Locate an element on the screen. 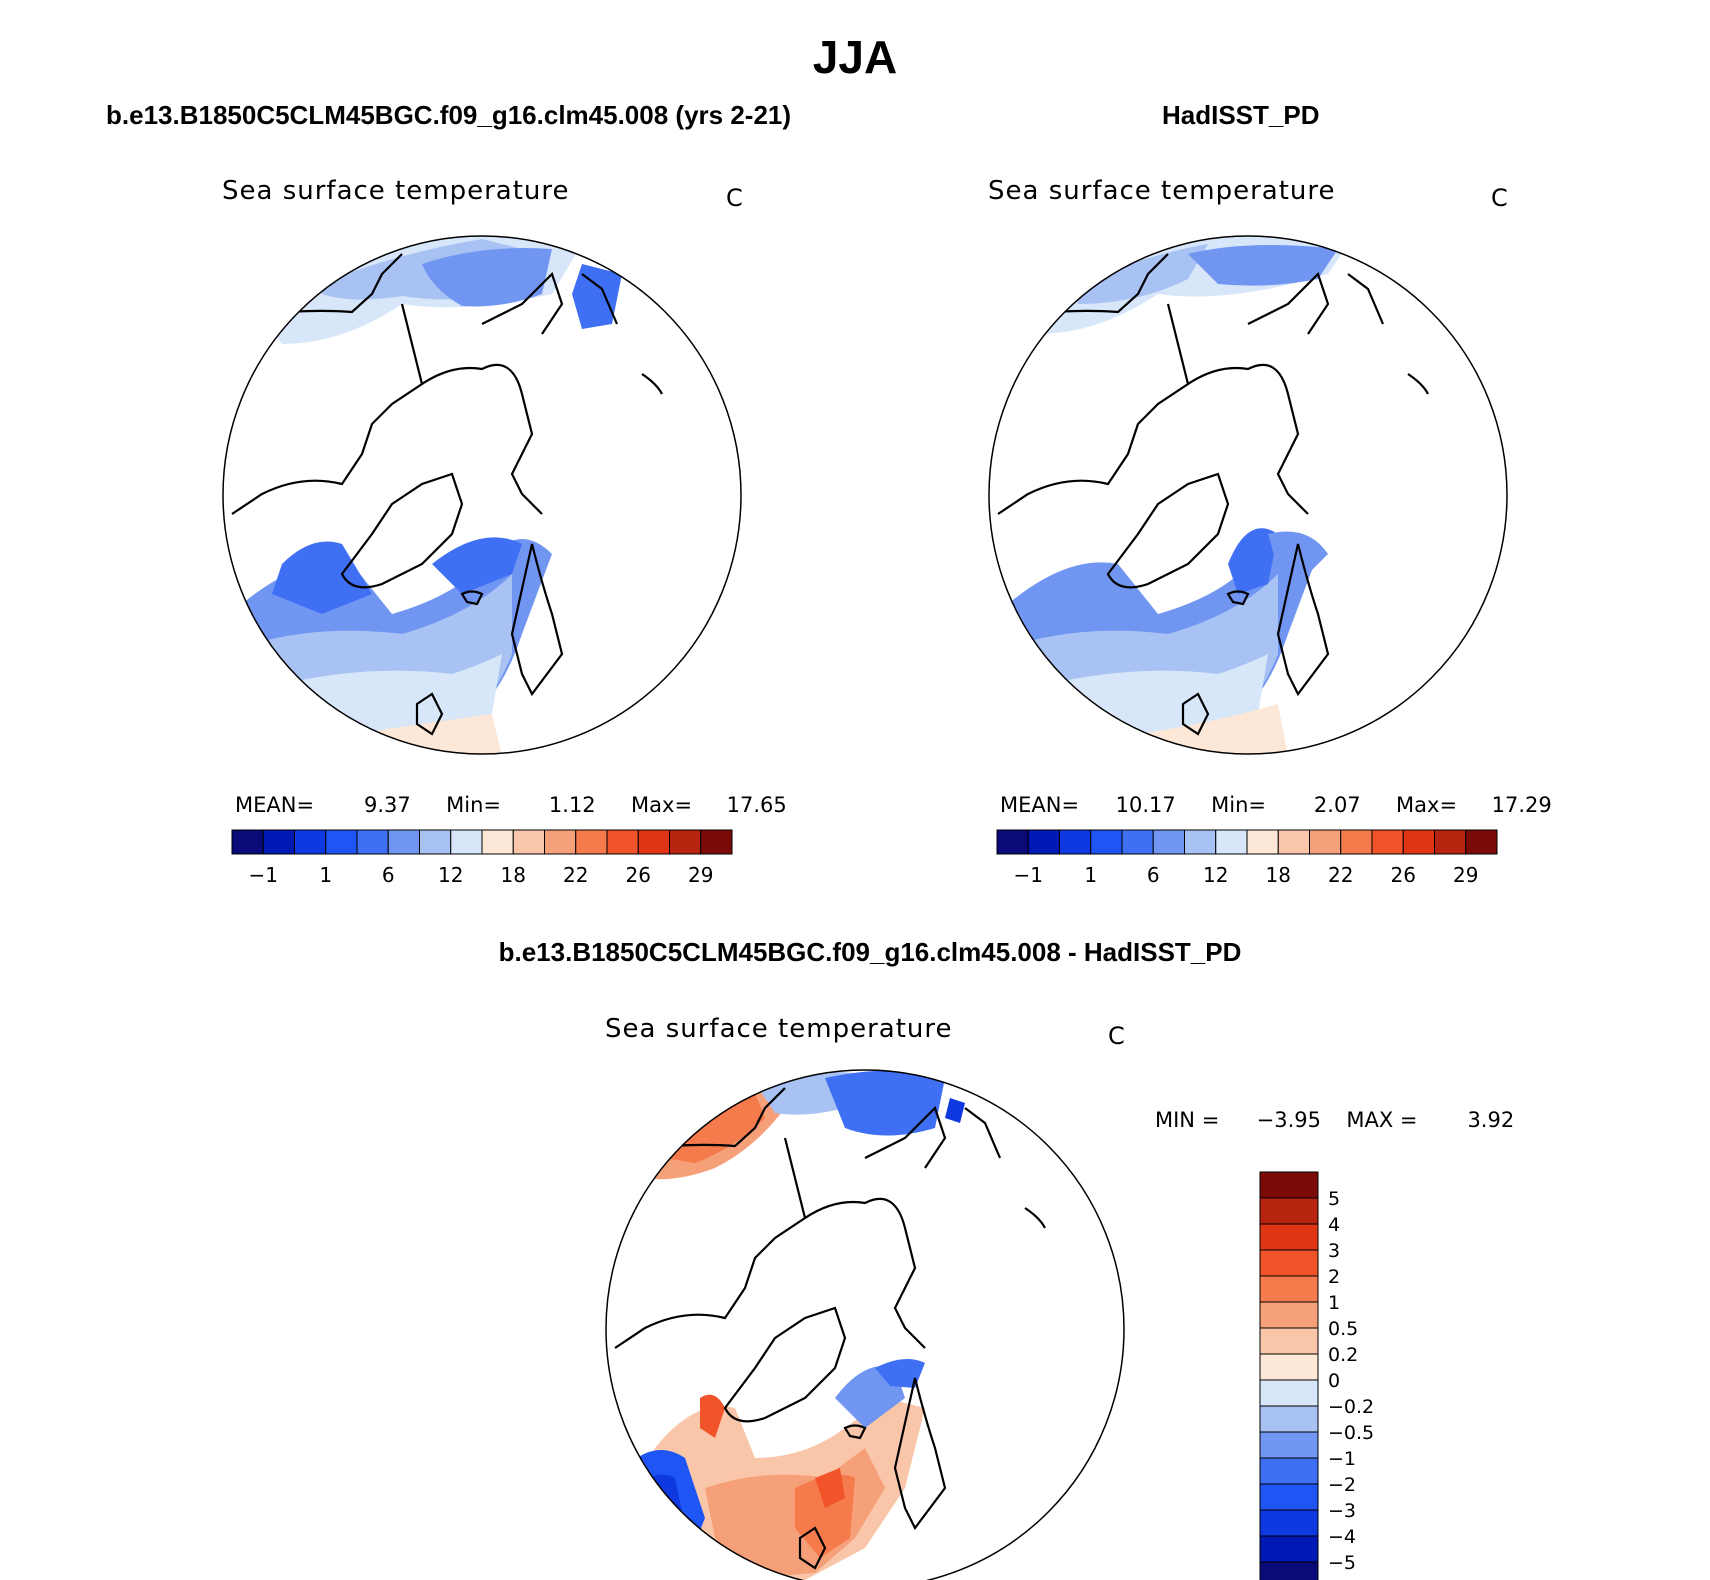  colorbar-tick-label: 0 is located at coordinates (1334, 1381).